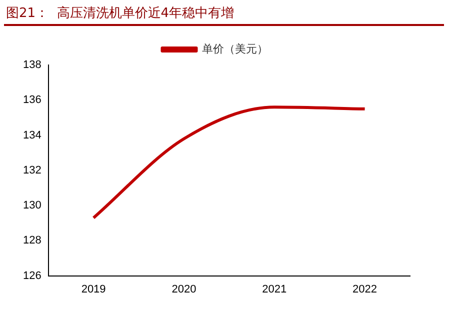  I want to click on y-tick-label: 130, so click(32, 206).